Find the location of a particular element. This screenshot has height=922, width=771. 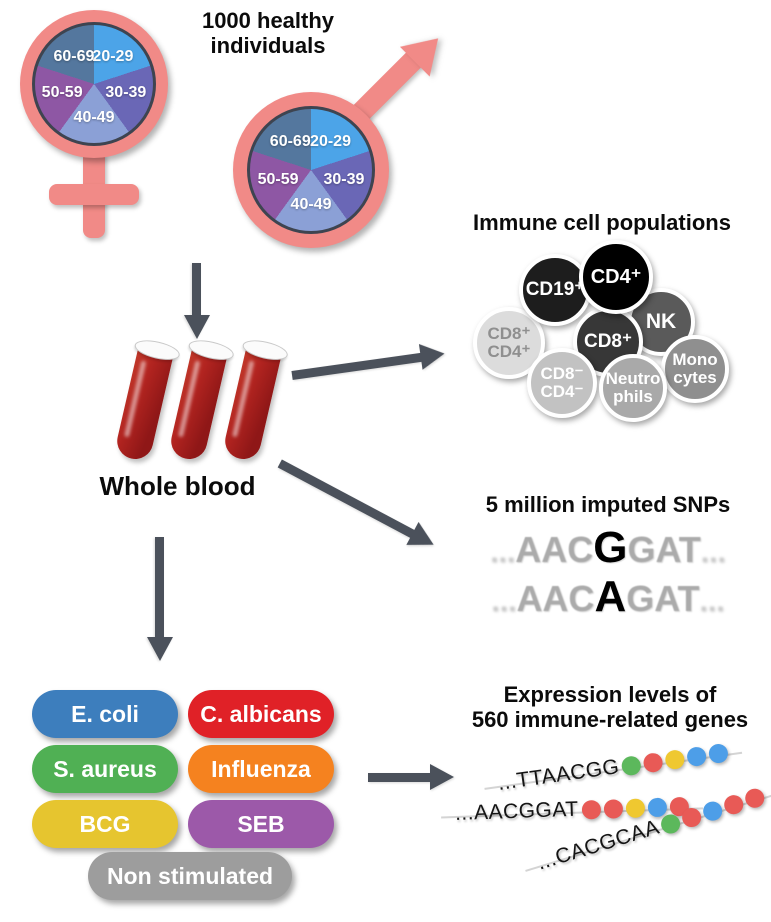

arrow-cohort-to-blood-icon is located at coordinates (197, 301).